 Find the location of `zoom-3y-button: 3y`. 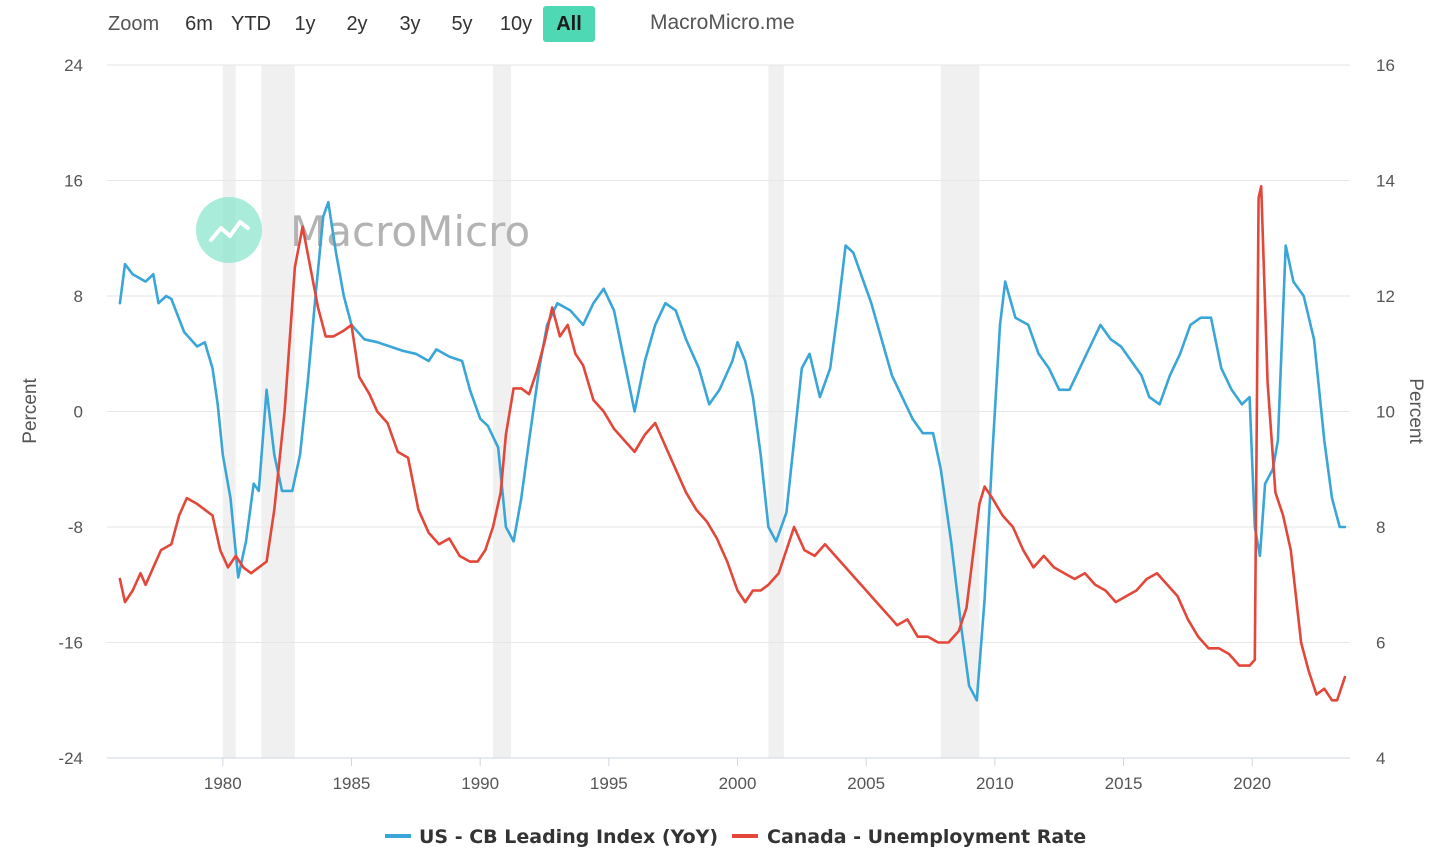

zoom-3y-button: 3y is located at coordinates (410, 24).